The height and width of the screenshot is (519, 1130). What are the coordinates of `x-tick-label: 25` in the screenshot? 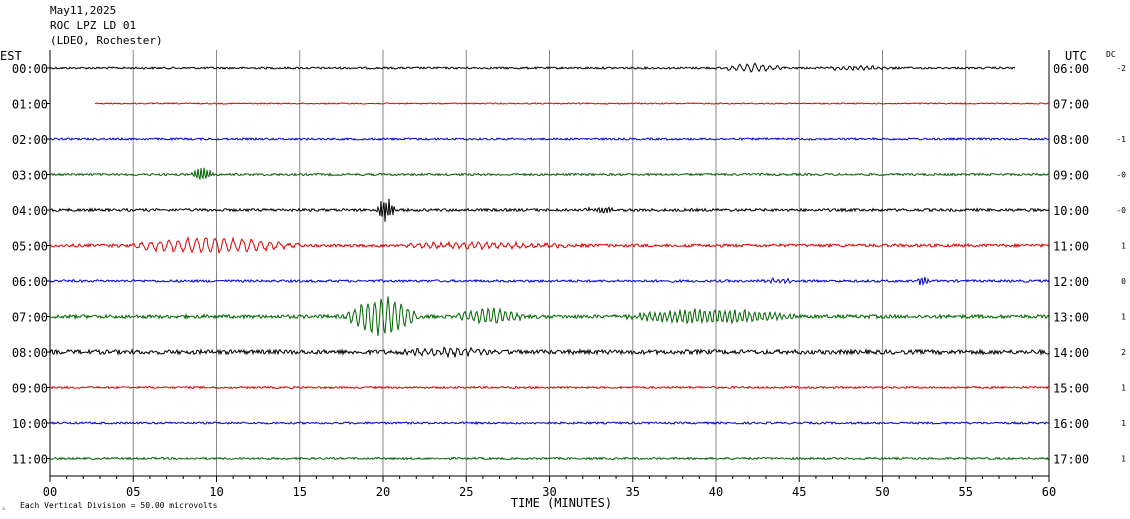 It's located at (466, 492).